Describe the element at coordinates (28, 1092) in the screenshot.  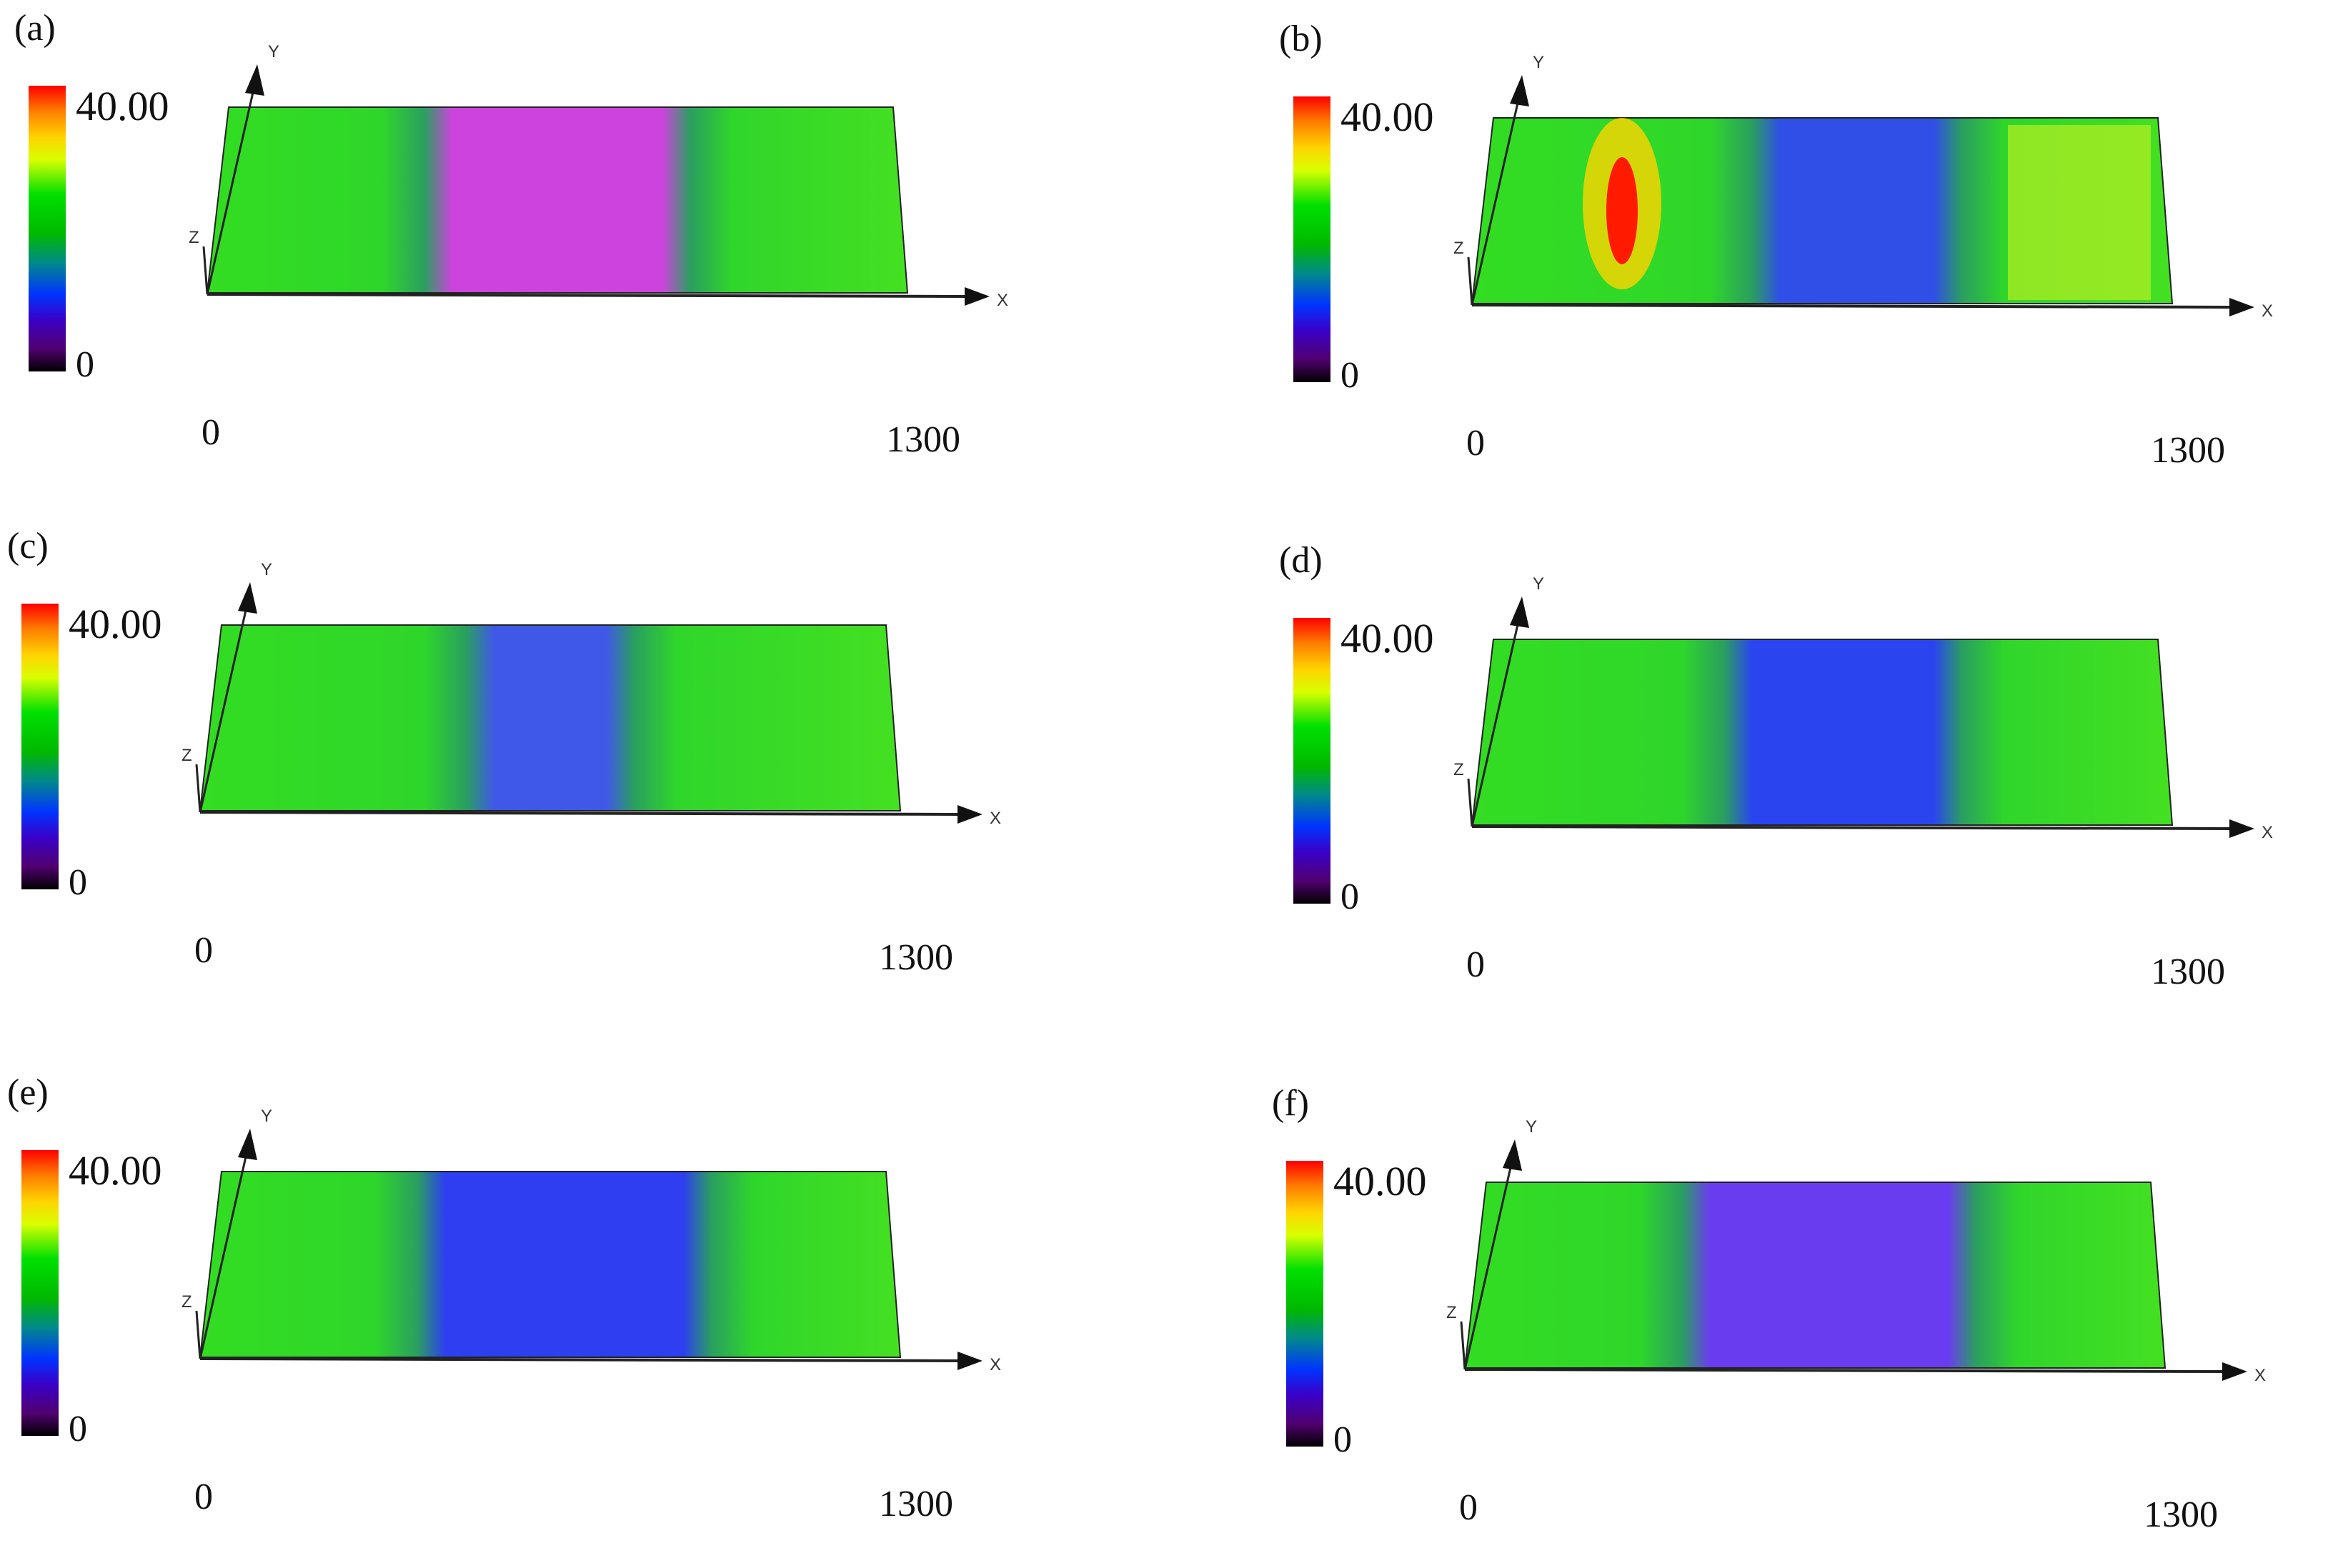
I see `panel-label: (e)` at that location.